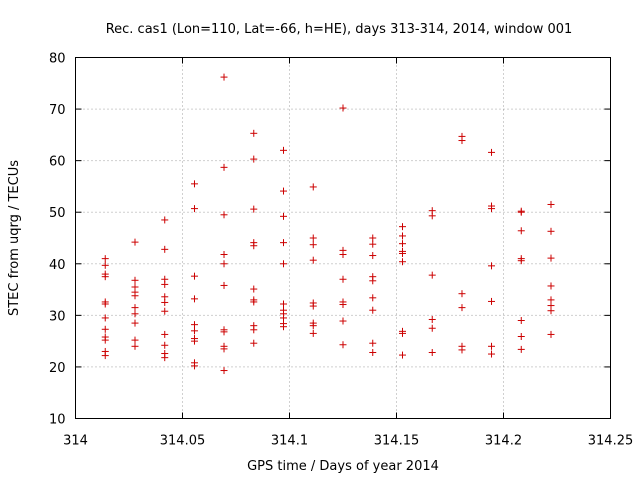  I want to click on y-tick-label: 40, so click(57, 265).